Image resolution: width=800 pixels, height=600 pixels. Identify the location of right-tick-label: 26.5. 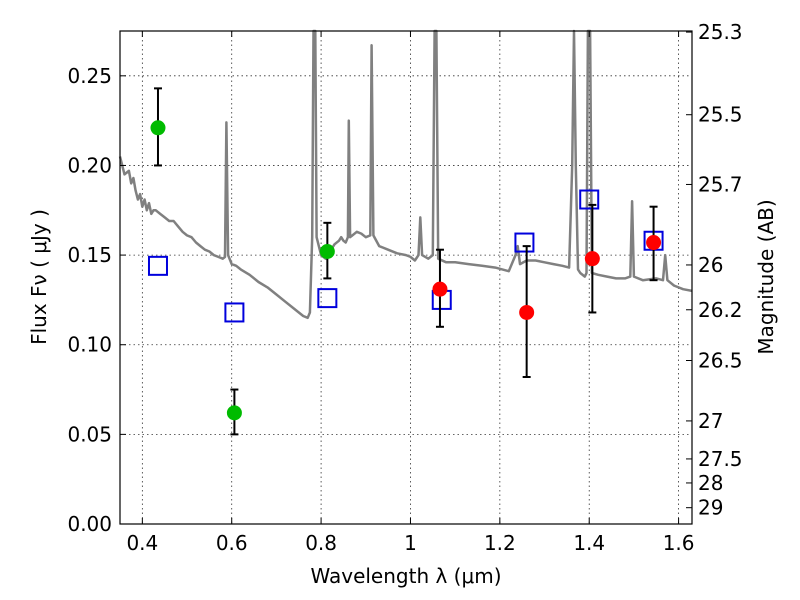
(720, 361).